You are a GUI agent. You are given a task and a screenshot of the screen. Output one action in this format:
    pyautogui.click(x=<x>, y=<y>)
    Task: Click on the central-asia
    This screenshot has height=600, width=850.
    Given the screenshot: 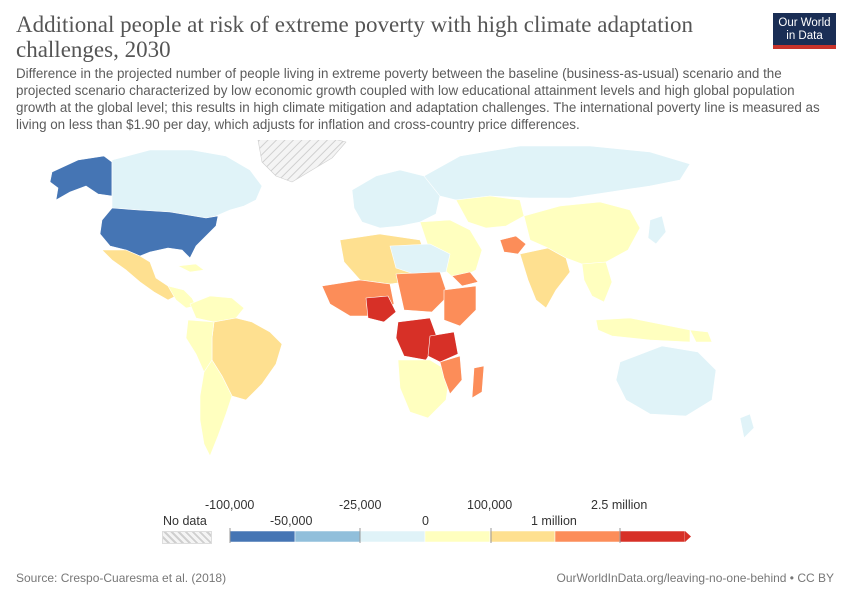 What is the action you would take?
    pyautogui.click(x=490, y=212)
    